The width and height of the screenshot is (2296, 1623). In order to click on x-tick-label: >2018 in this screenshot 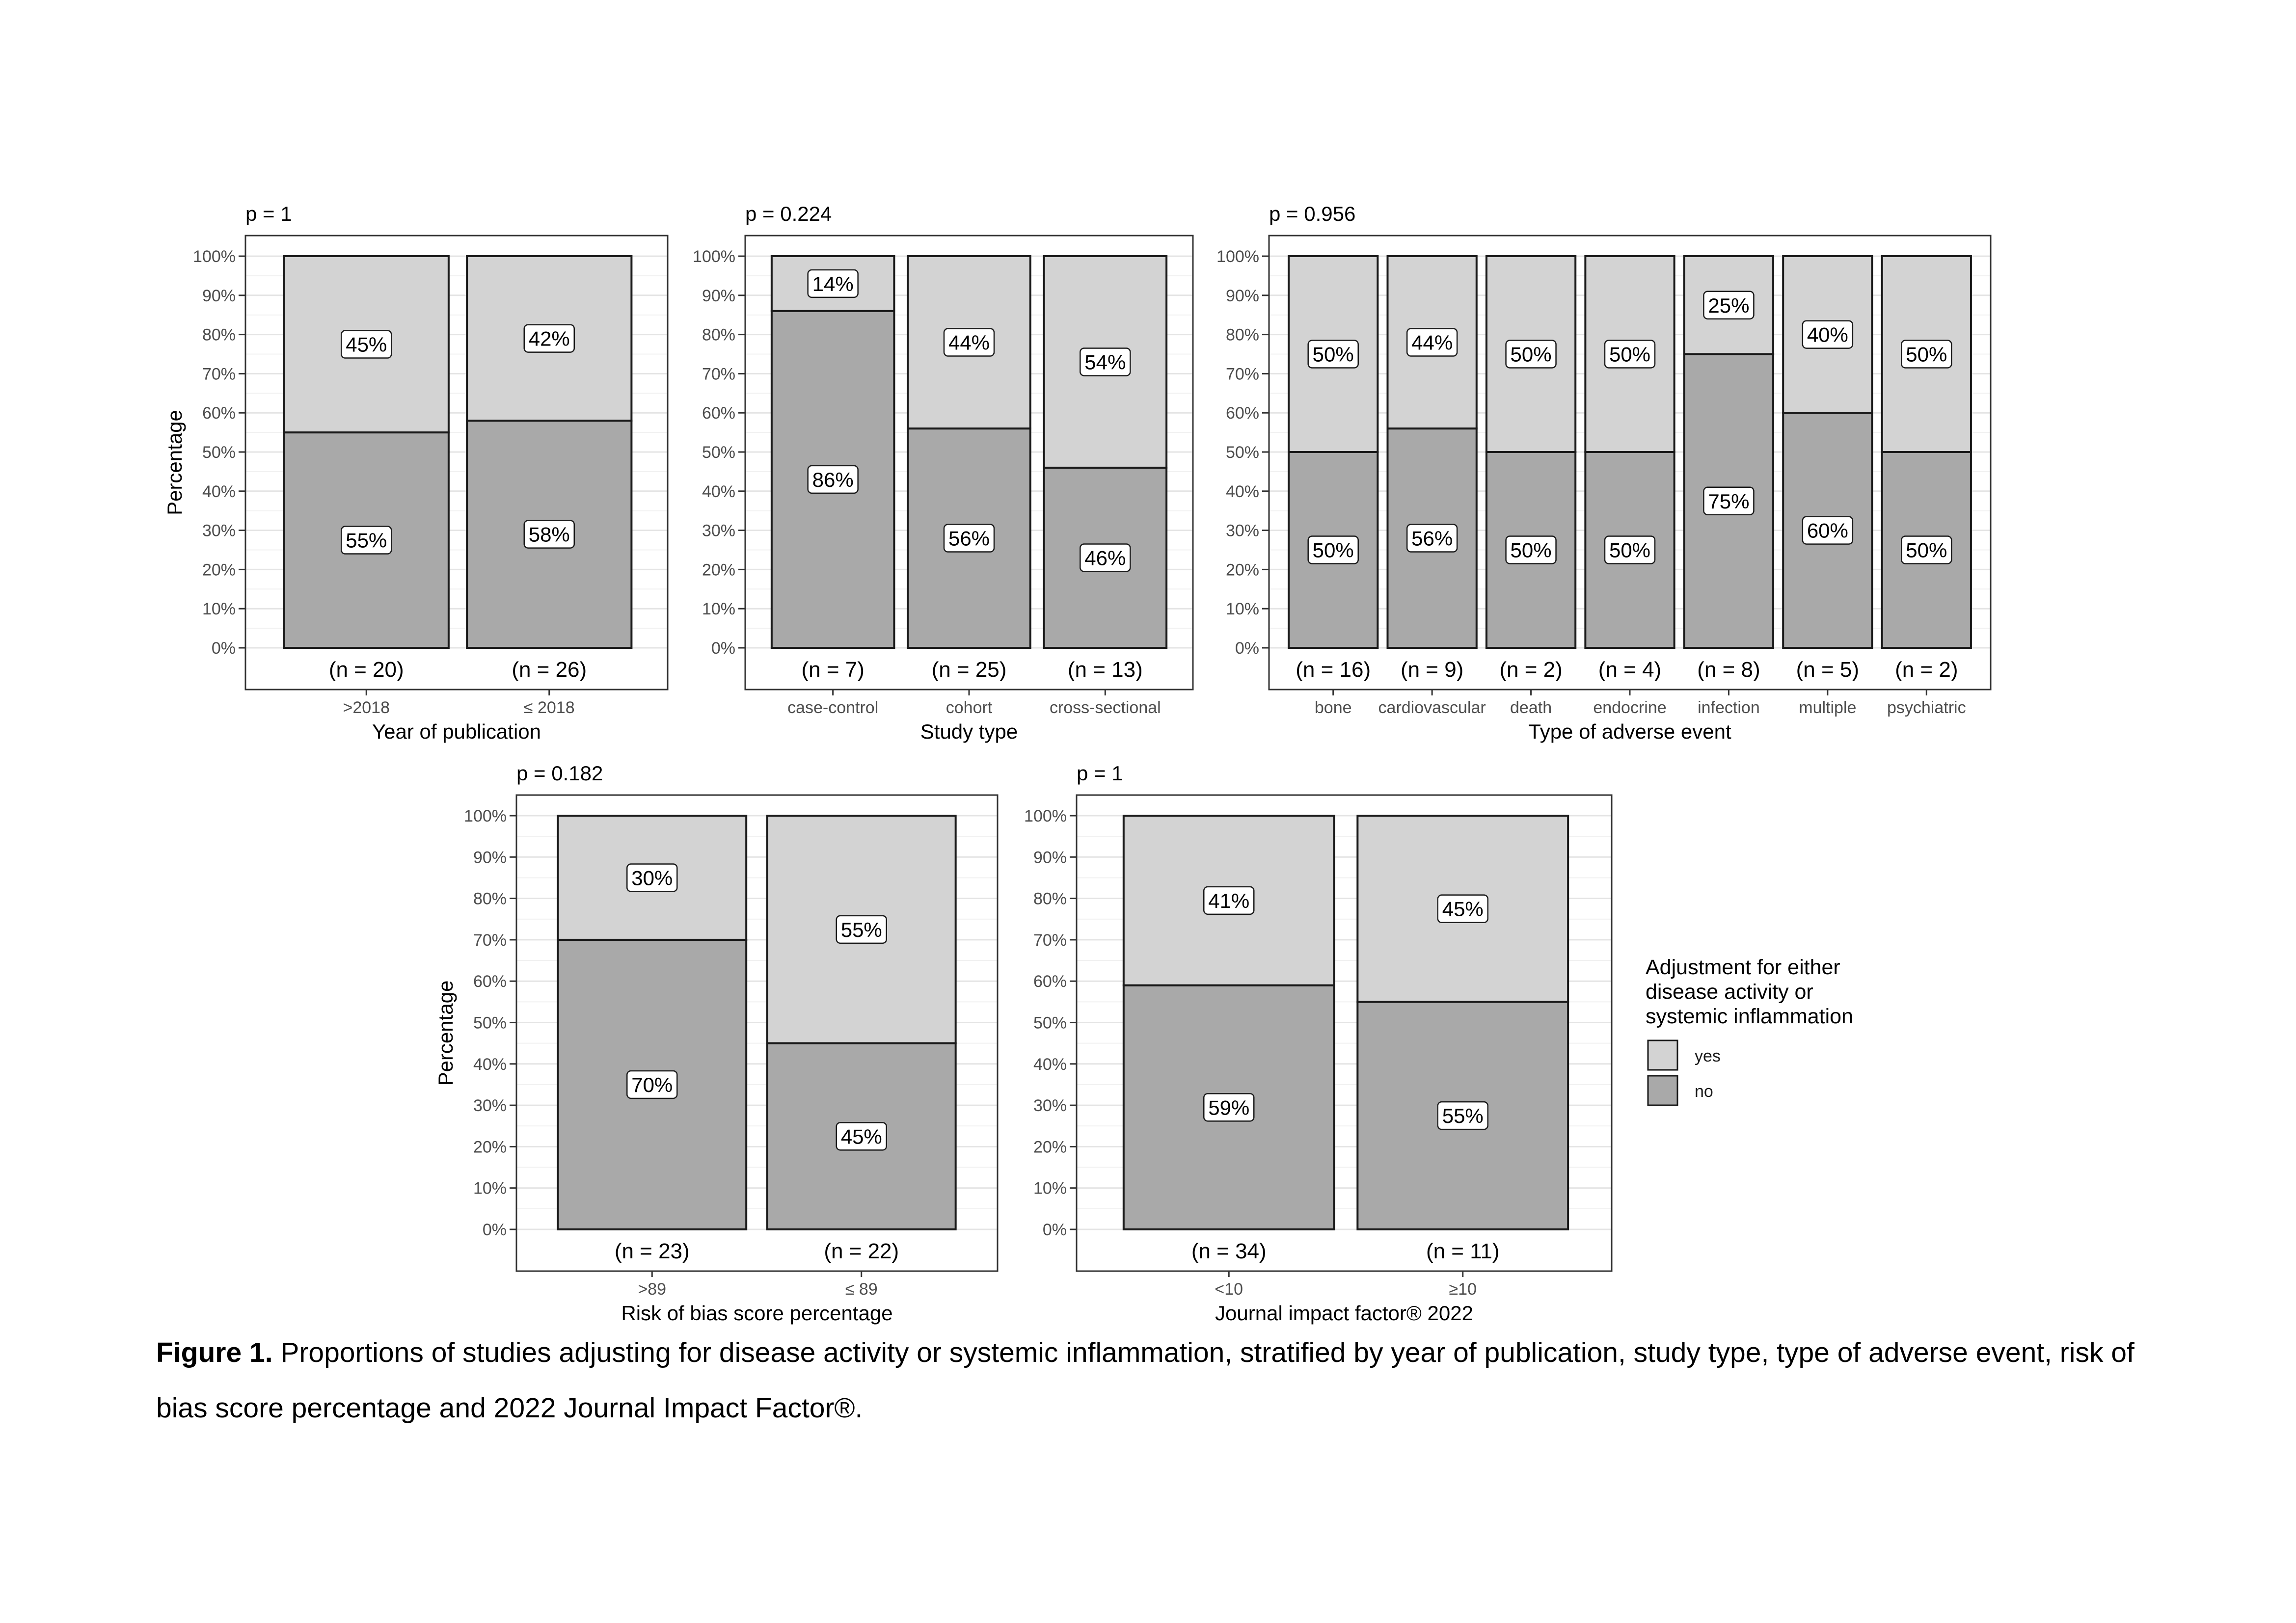, I will do `click(366, 707)`.